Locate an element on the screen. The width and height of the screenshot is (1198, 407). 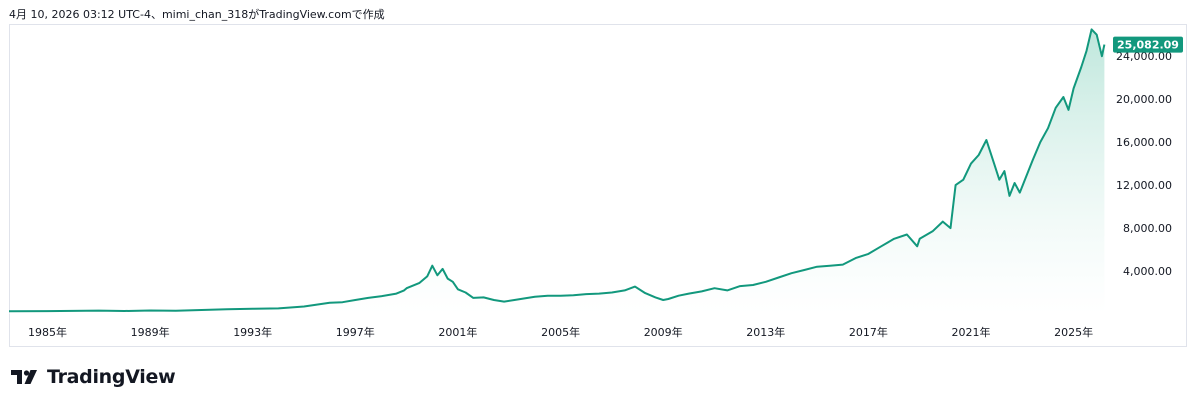
y-tick-label: 12,000.00 is located at coordinates (1144, 185).